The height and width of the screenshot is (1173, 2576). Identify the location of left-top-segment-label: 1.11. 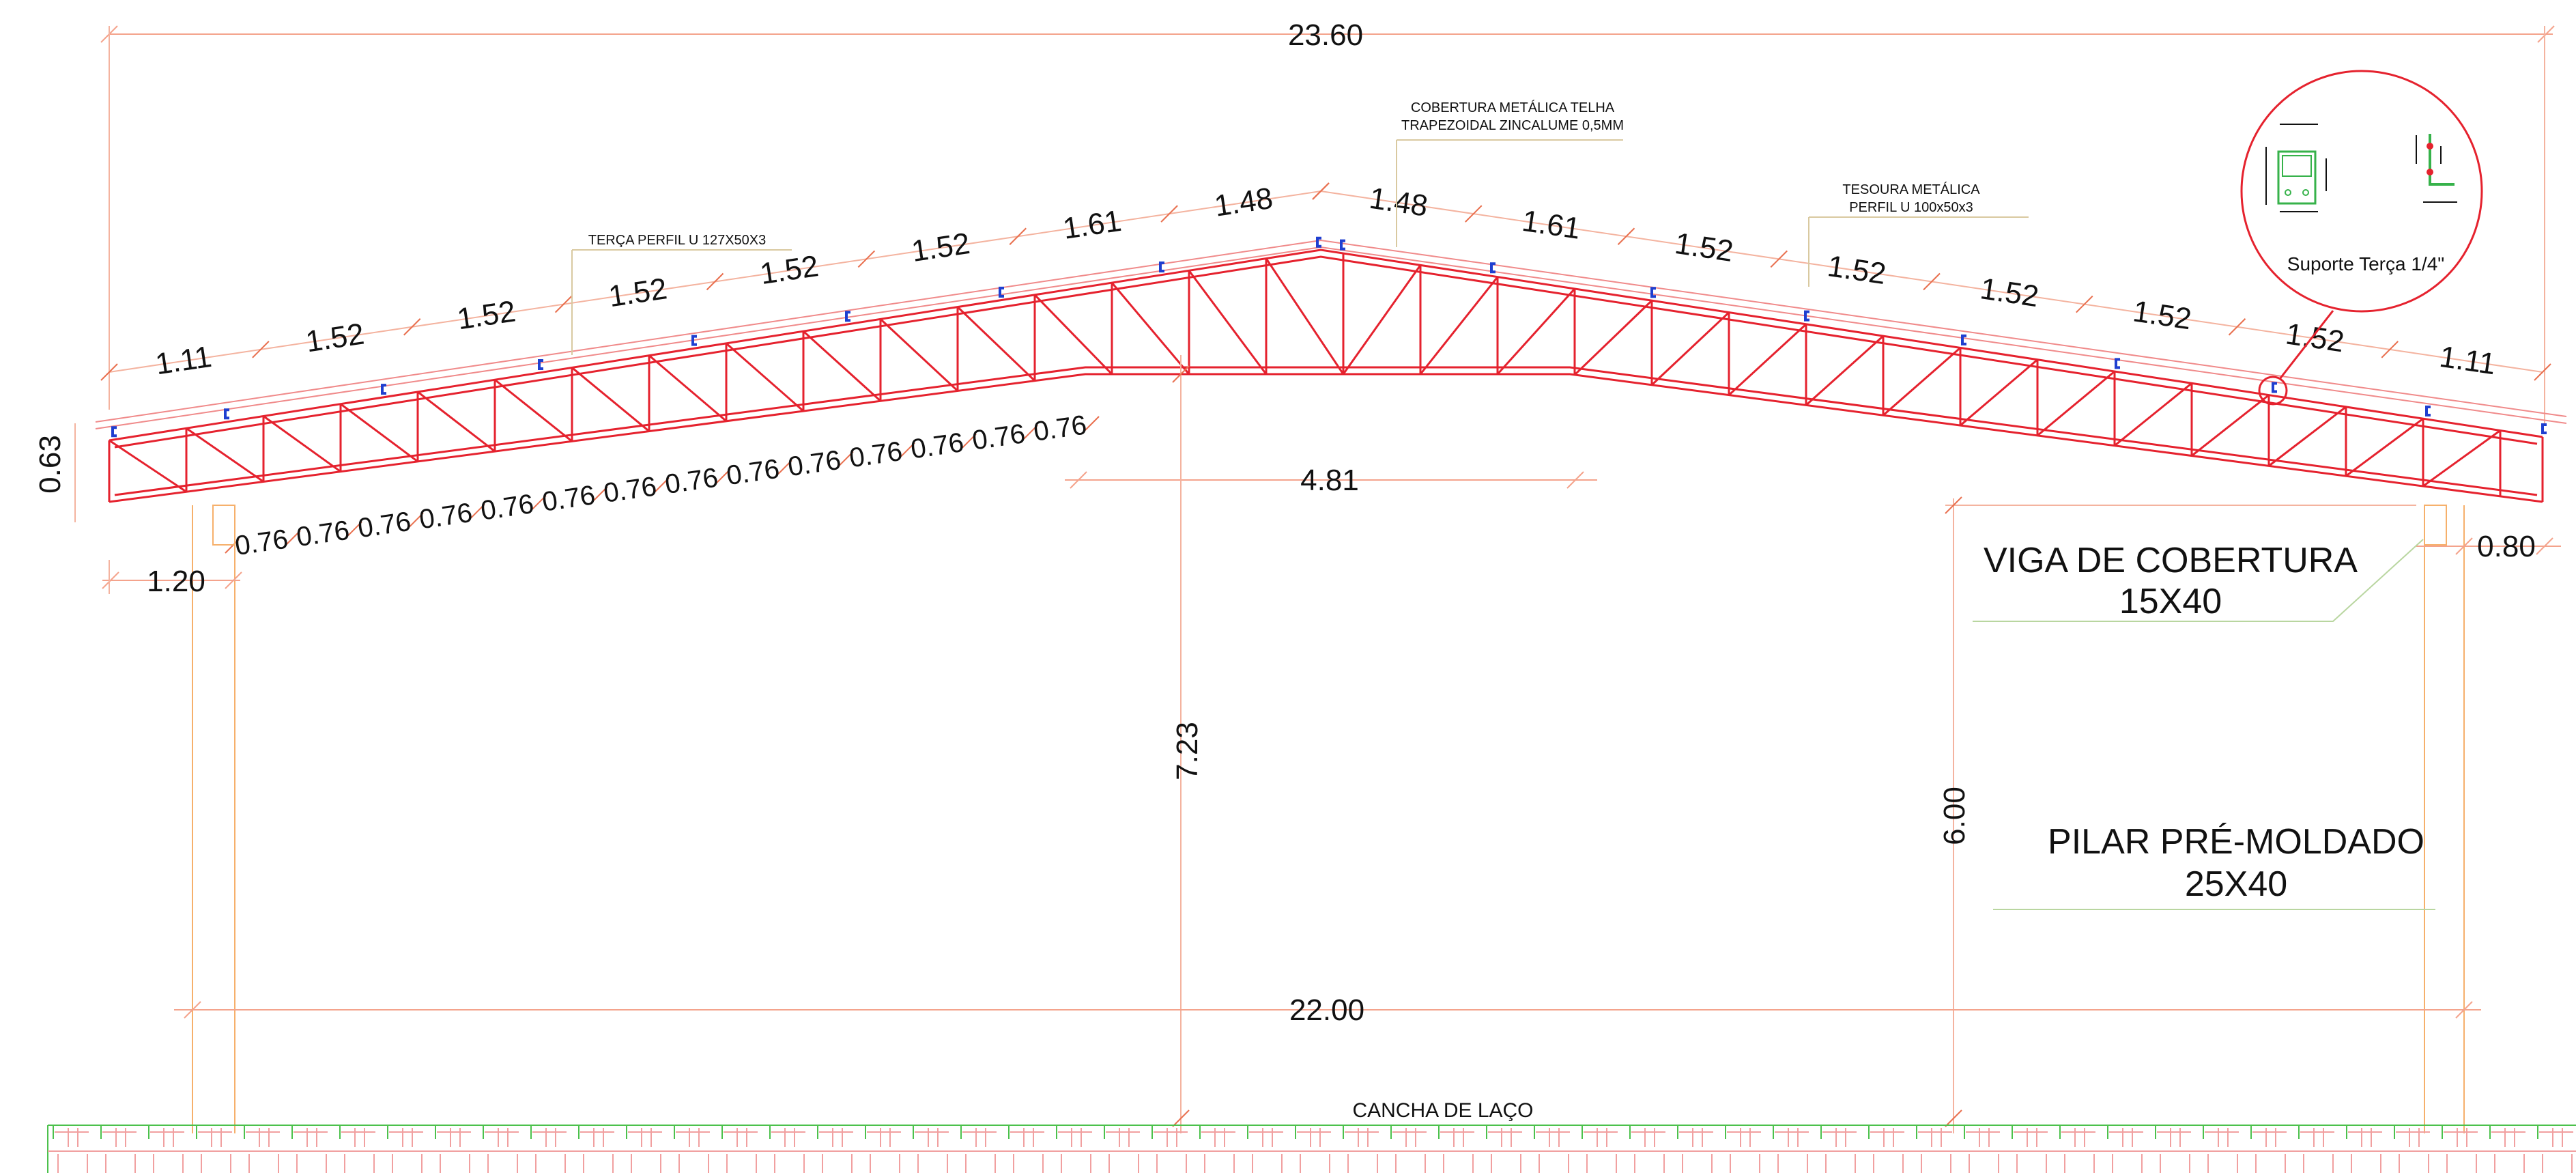
(183, 361).